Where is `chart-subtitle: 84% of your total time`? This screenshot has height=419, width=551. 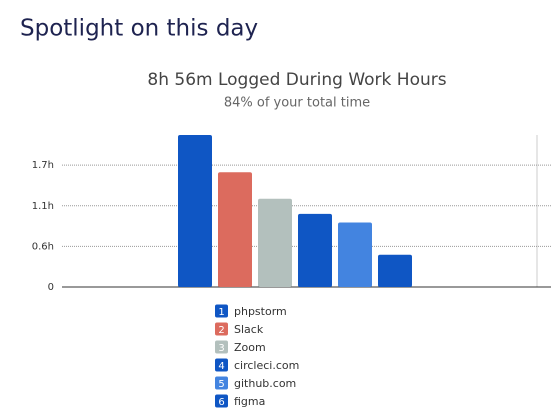
chart-subtitle: 84% of your total time is located at coordinates (297, 103).